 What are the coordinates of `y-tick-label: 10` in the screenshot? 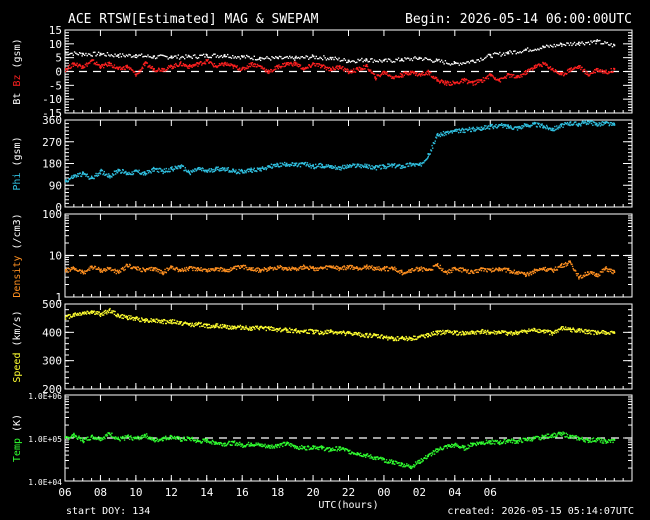 It's located at (55, 44).